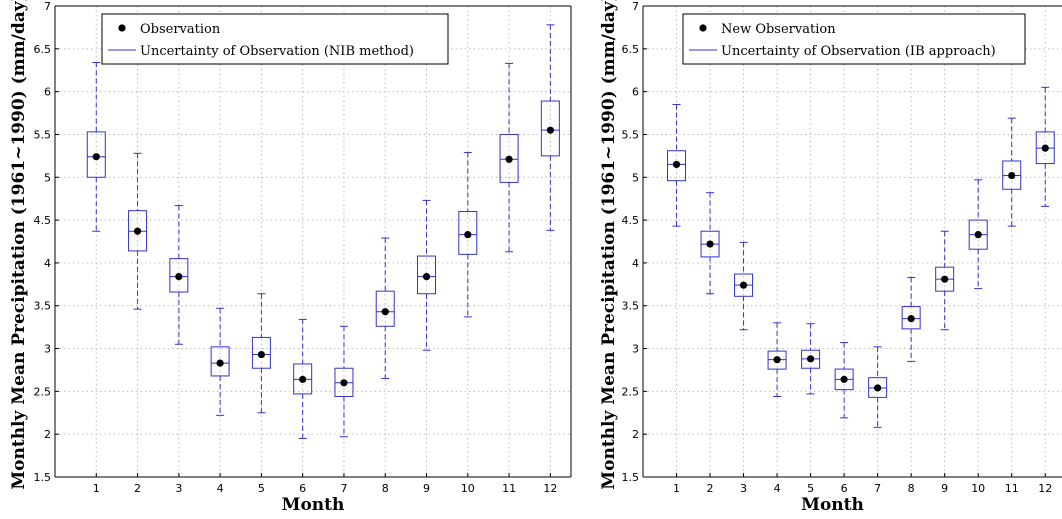 This screenshot has height=519, width=1062. I want to click on panel1-y-tick-label-6: 4.5, so click(43, 220).